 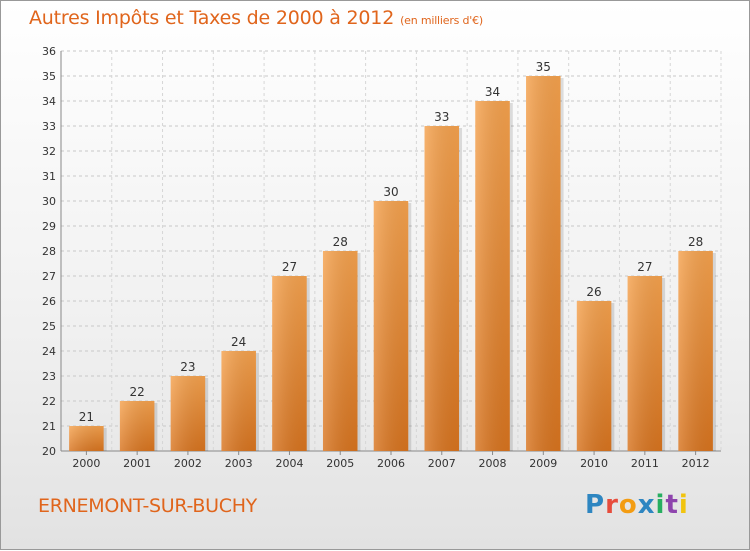 I want to click on y-tick-label: 26, so click(x=49, y=301).